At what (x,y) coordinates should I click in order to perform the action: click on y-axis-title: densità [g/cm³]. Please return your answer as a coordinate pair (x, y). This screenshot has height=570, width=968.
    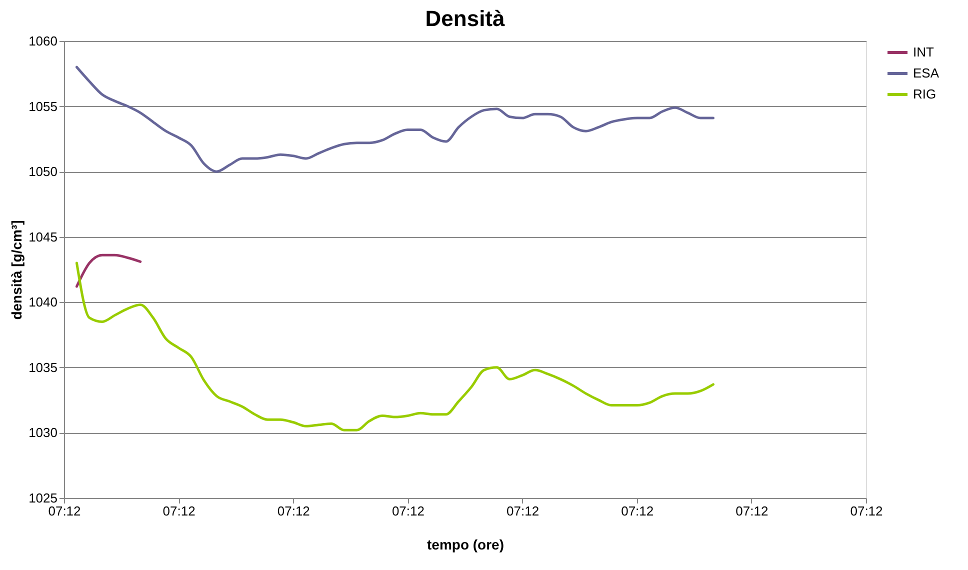
    Looking at the image, I should click on (16, 270).